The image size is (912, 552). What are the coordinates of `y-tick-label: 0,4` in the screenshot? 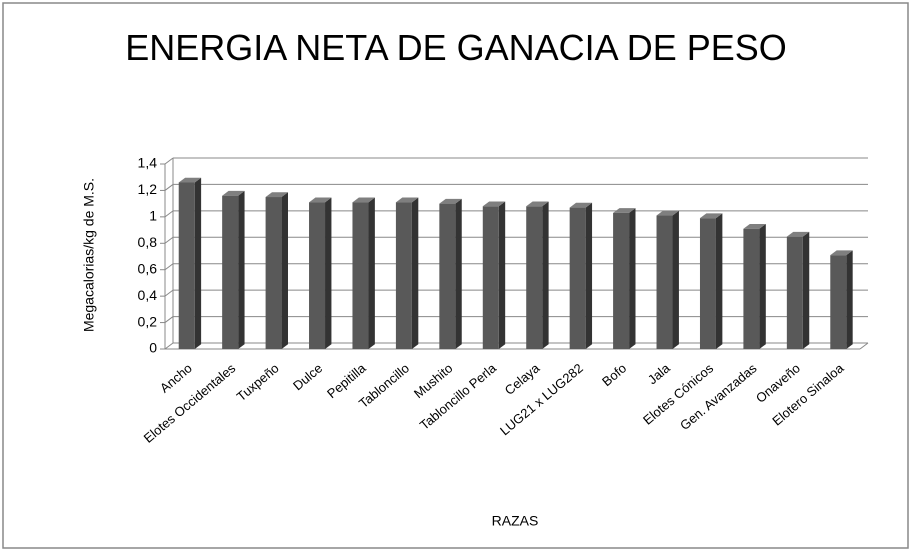 It's located at (148, 295).